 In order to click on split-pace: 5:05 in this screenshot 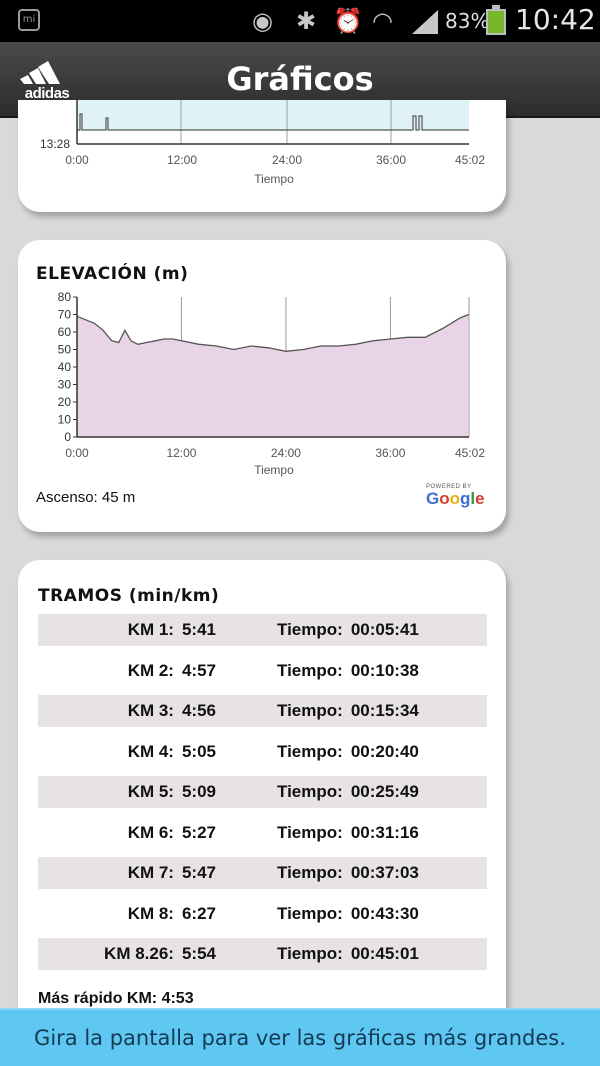, I will do `click(198, 751)`.